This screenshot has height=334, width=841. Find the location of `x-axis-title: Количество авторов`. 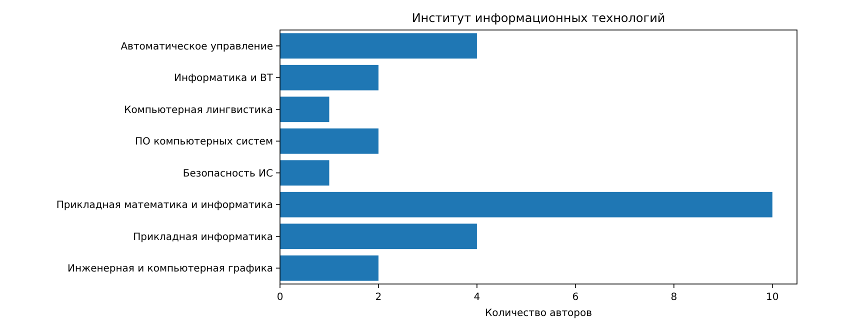

x-axis-title: Количество авторов is located at coordinates (538, 313).